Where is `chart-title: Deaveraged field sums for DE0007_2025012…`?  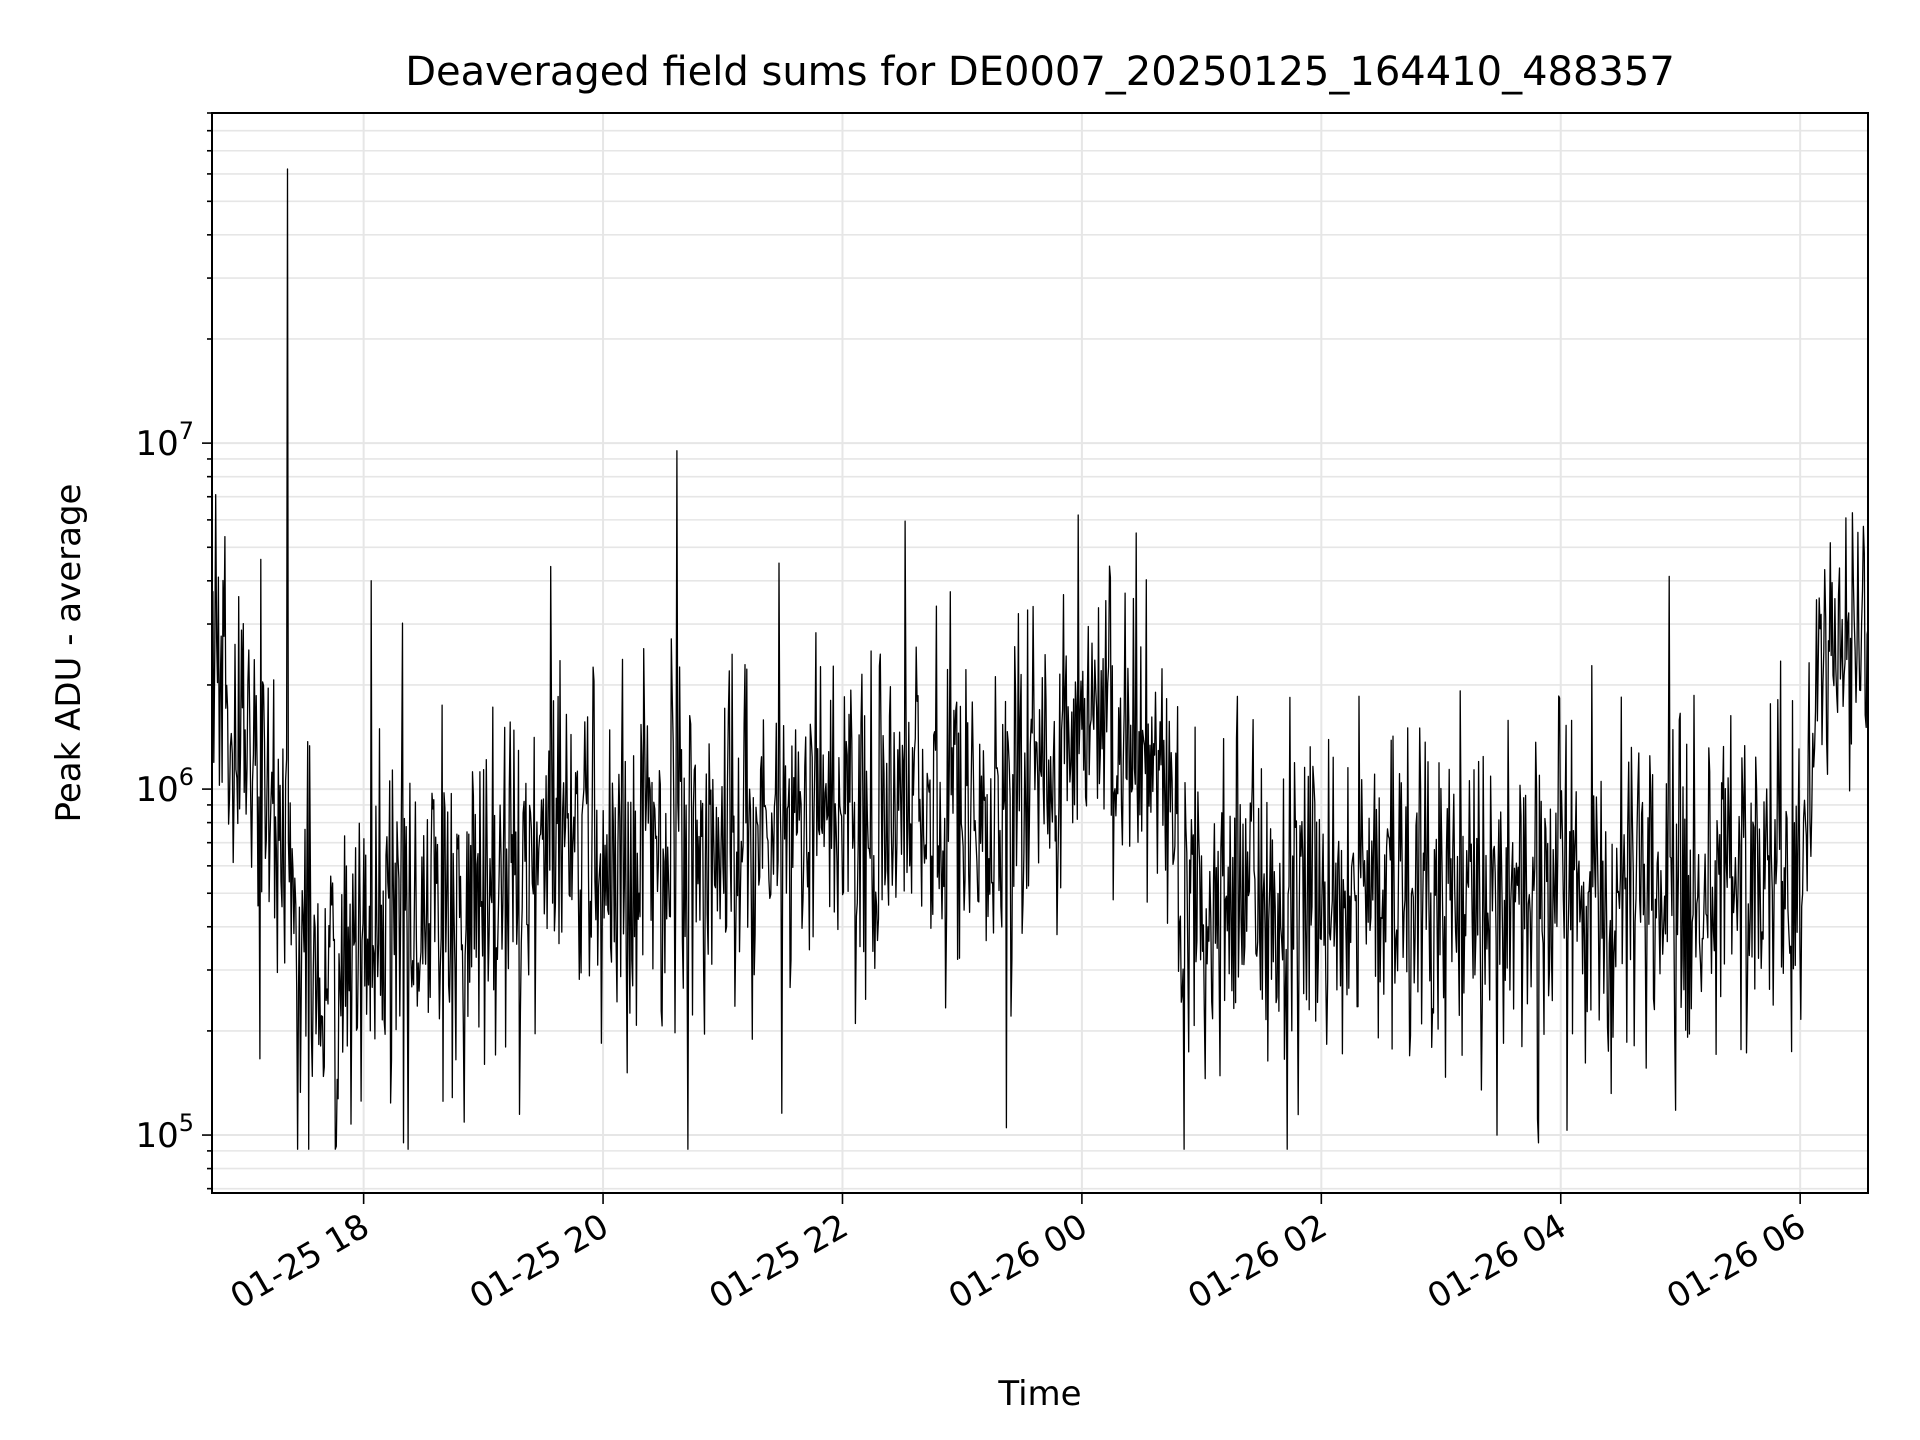 chart-title: Deaveraged field sums for DE0007_2025012… is located at coordinates (1040, 72).